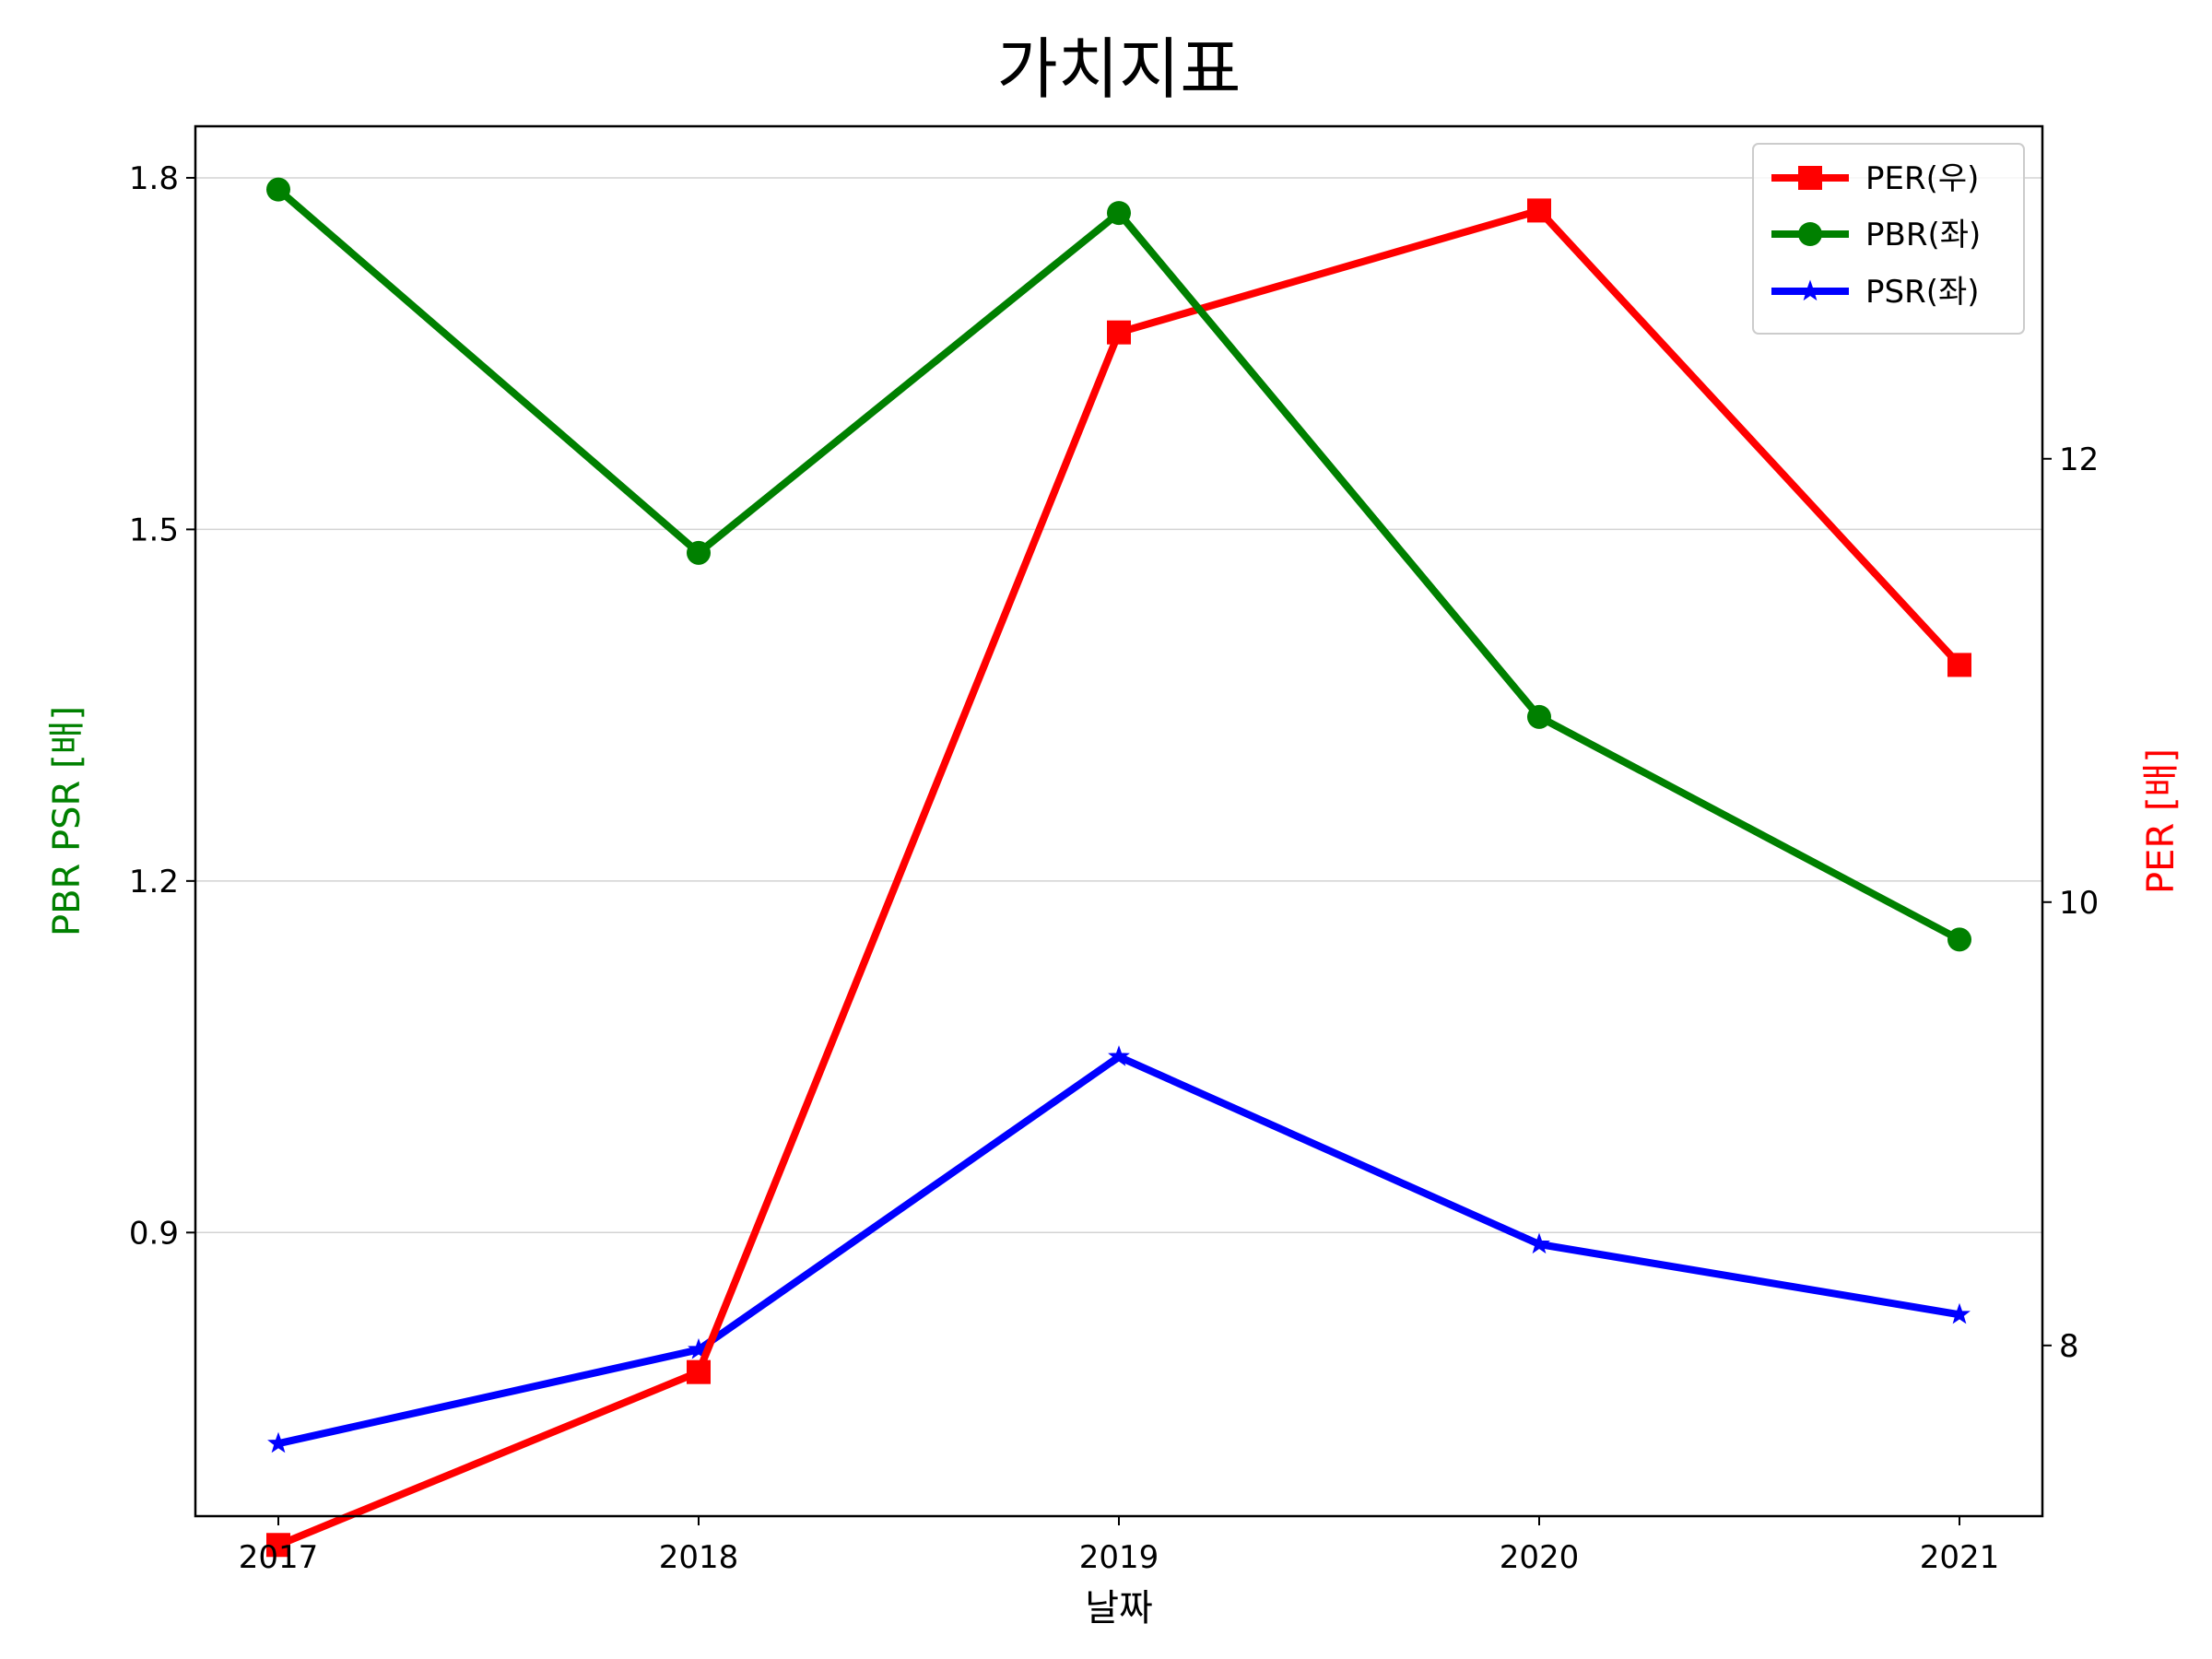  Describe the element at coordinates (154, 178) in the screenshot. I see `y-left-tick-label-1.8: 1.8` at that location.